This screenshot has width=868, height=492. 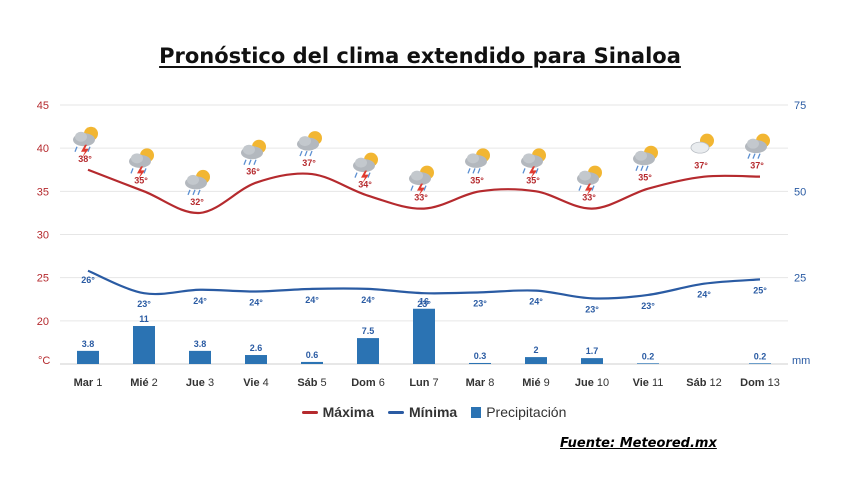 What do you see at coordinates (547, 383) in the screenshot?
I see `x-tick-num: 9` at bounding box center [547, 383].